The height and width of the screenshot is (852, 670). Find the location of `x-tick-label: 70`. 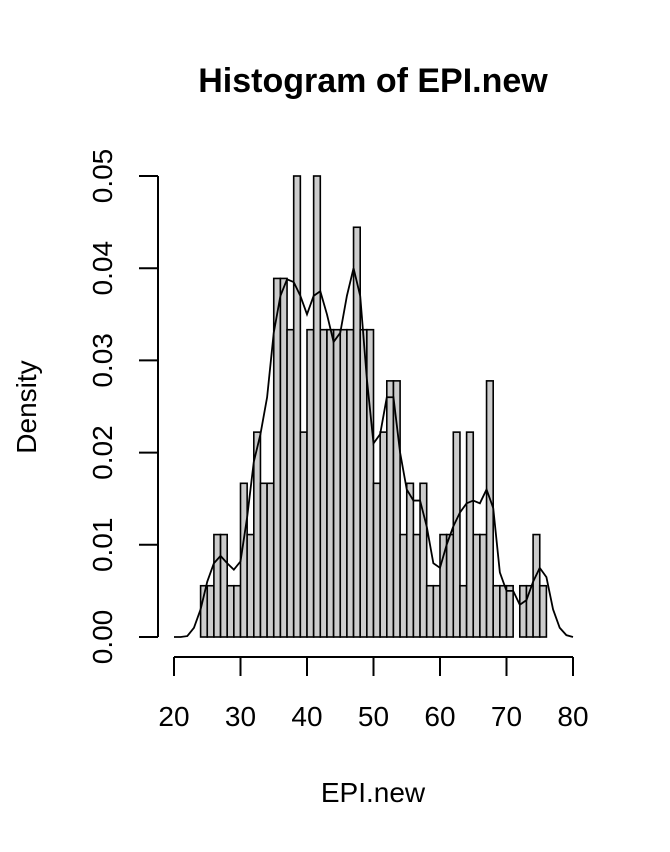

x-tick-label: 70 is located at coordinates (506, 716).